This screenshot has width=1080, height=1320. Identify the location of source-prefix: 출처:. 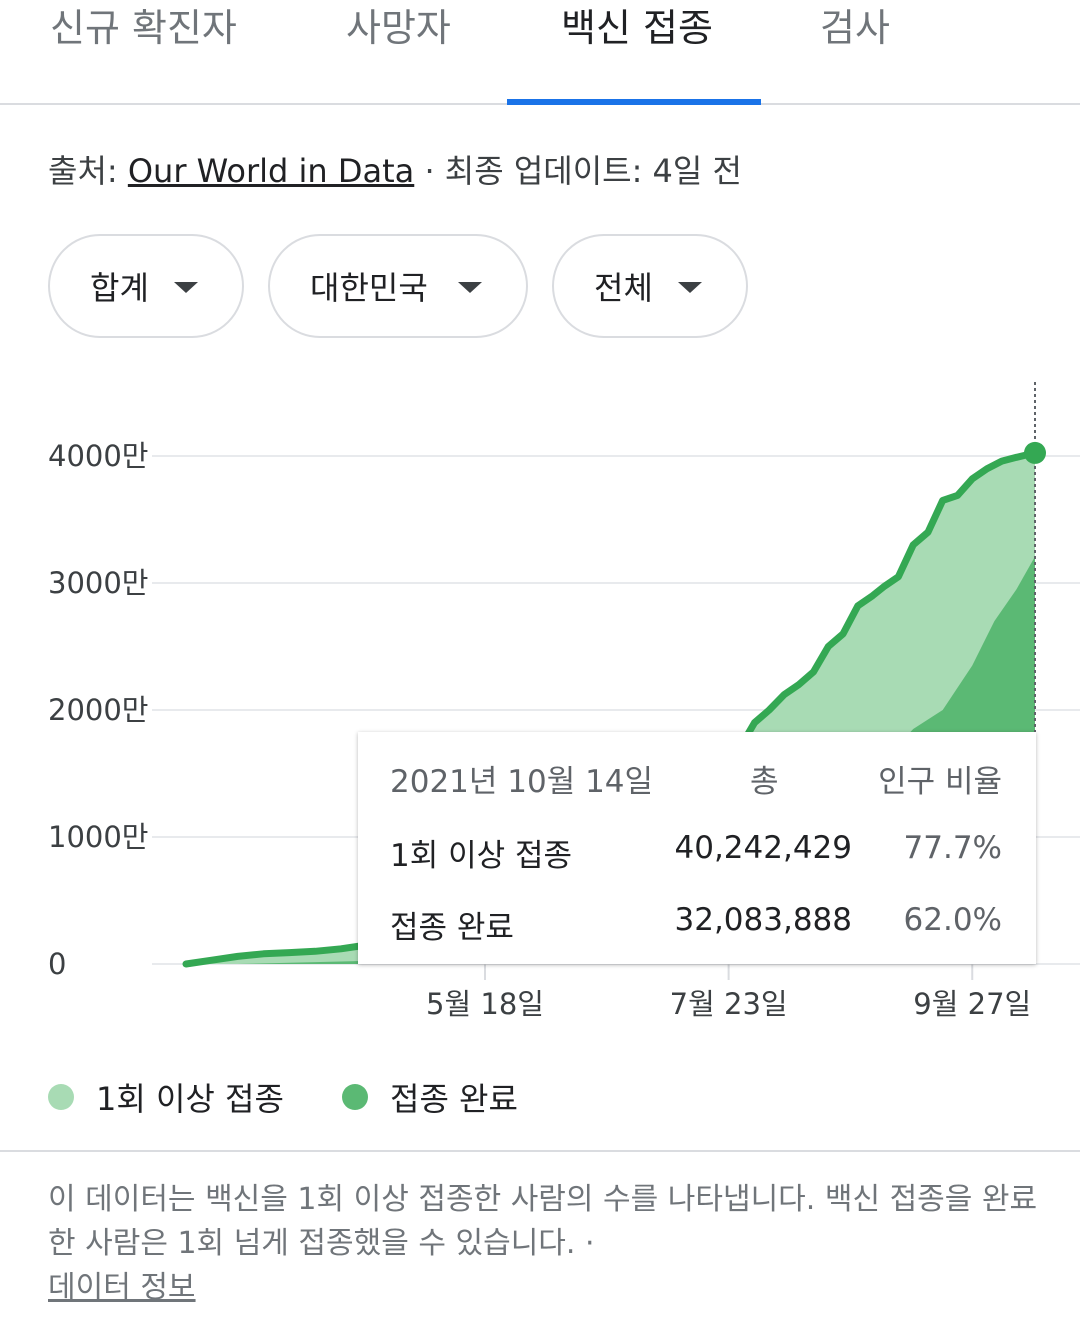
(88, 171).